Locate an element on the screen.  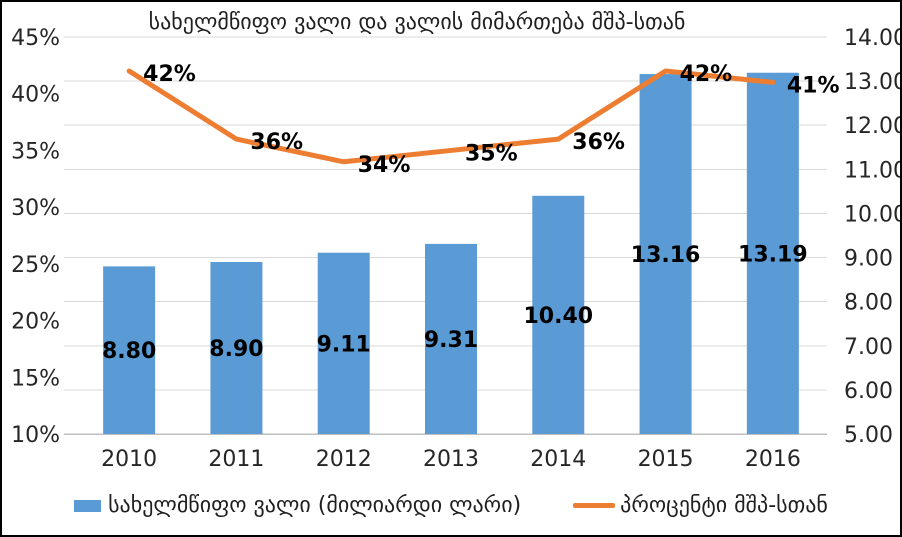
x-axis-category-label: 2014 is located at coordinates (558, 459).